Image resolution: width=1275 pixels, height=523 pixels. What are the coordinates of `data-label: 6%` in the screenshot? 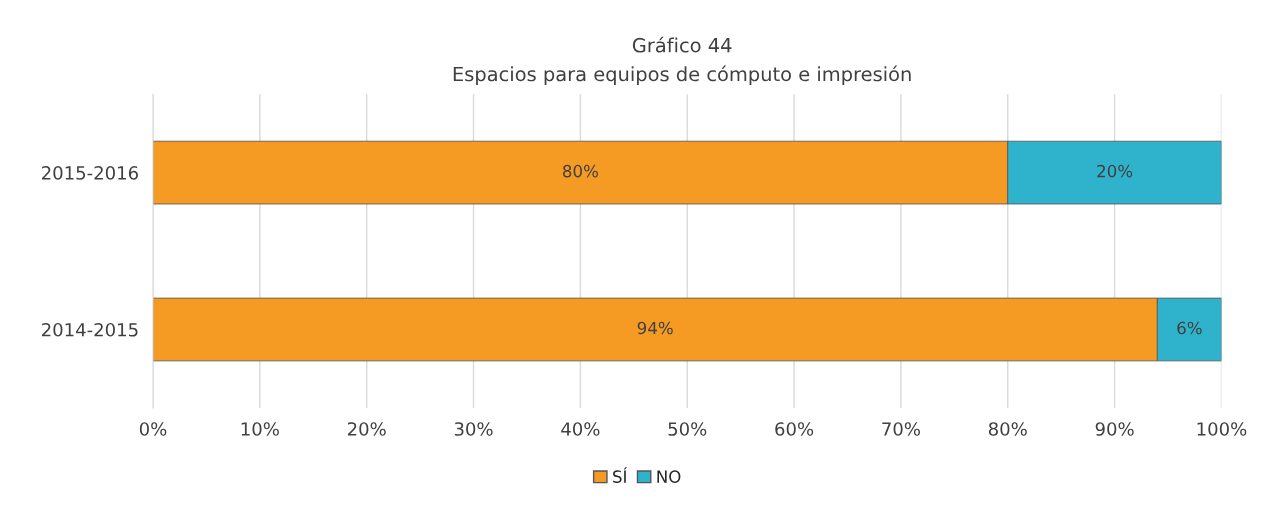 It's located at (1189, 328).